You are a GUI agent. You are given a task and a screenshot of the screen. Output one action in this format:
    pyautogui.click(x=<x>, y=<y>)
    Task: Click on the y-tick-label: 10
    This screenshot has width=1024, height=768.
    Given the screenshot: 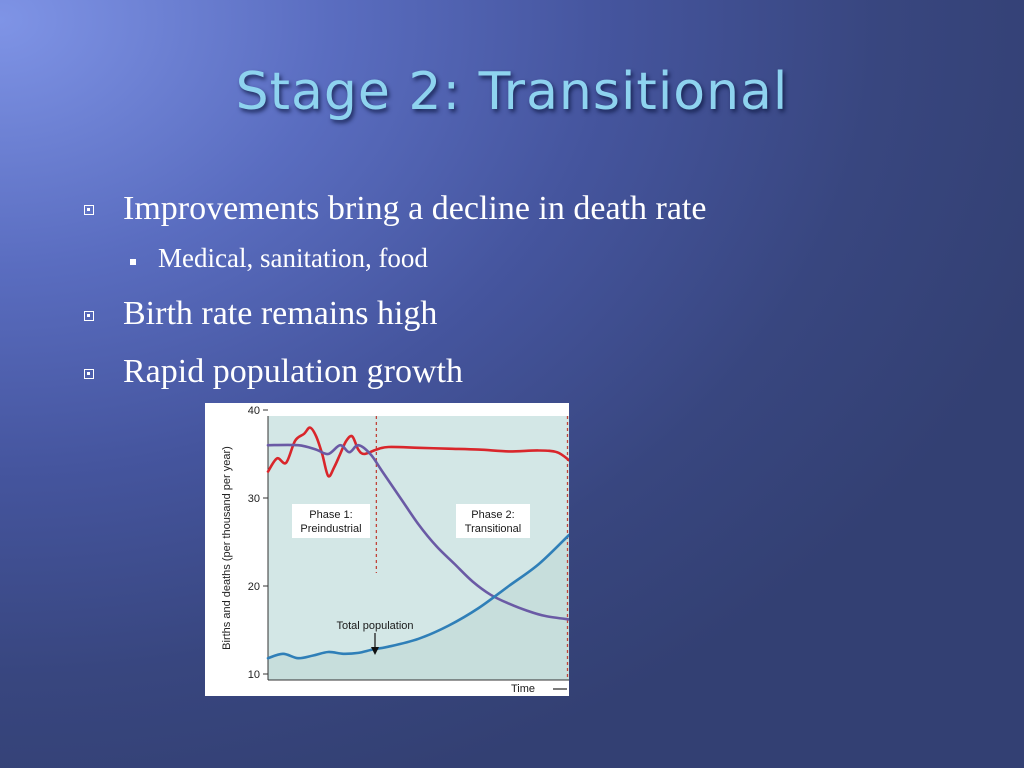 What is the action you would take?
    pyautogui.click(x=254, y=675)
    